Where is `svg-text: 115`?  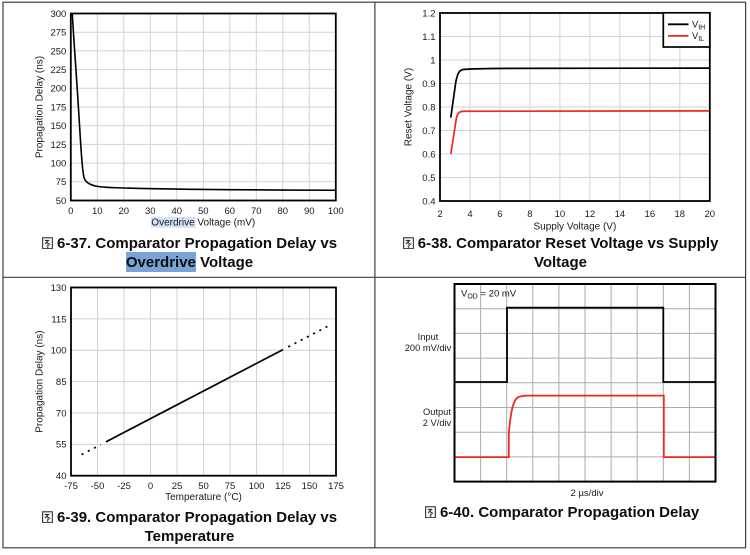 svg-text: 115 is located at coordinates (58, 319).